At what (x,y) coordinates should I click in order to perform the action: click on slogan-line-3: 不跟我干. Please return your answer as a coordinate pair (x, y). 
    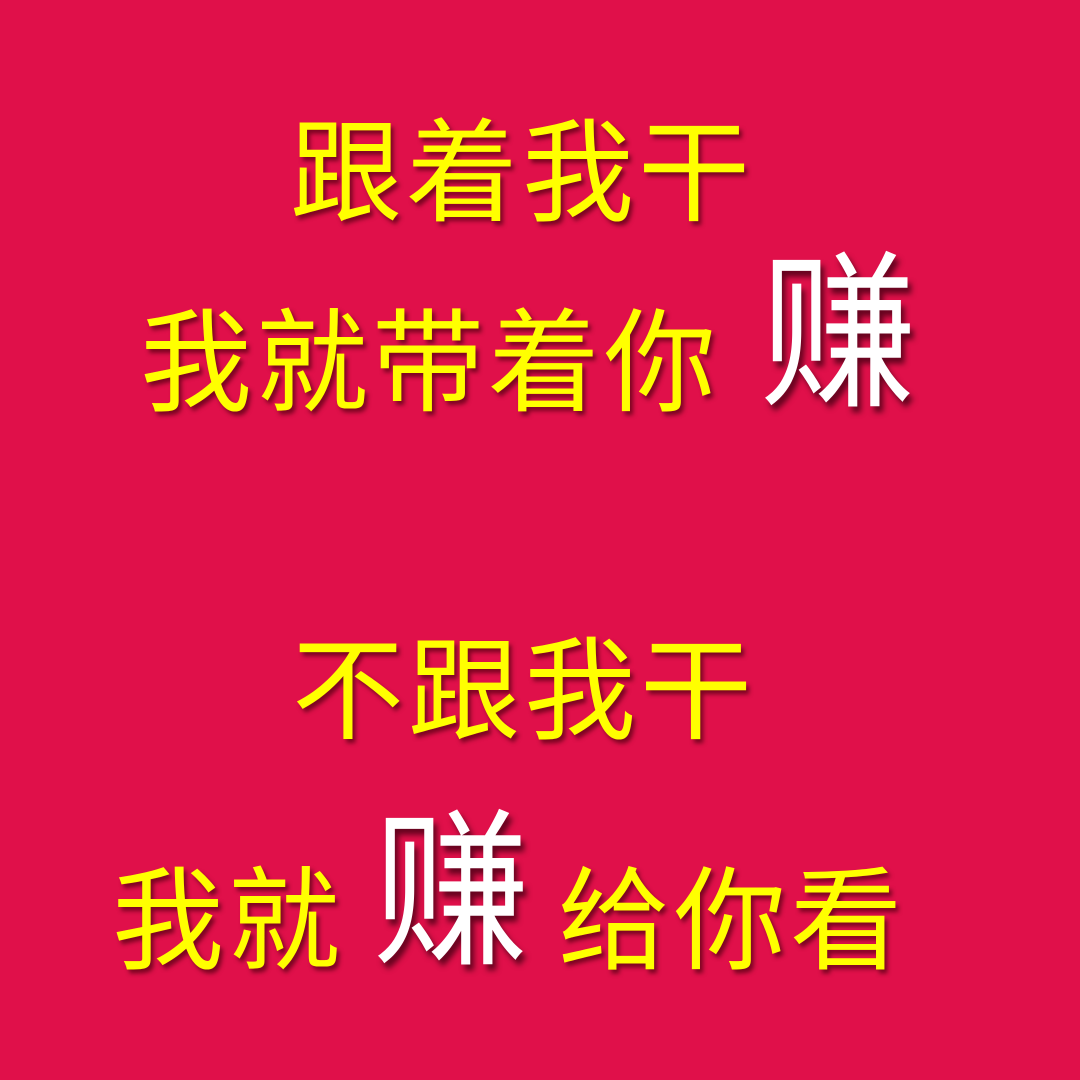
    Looking at the image, I should click on (524, 692).